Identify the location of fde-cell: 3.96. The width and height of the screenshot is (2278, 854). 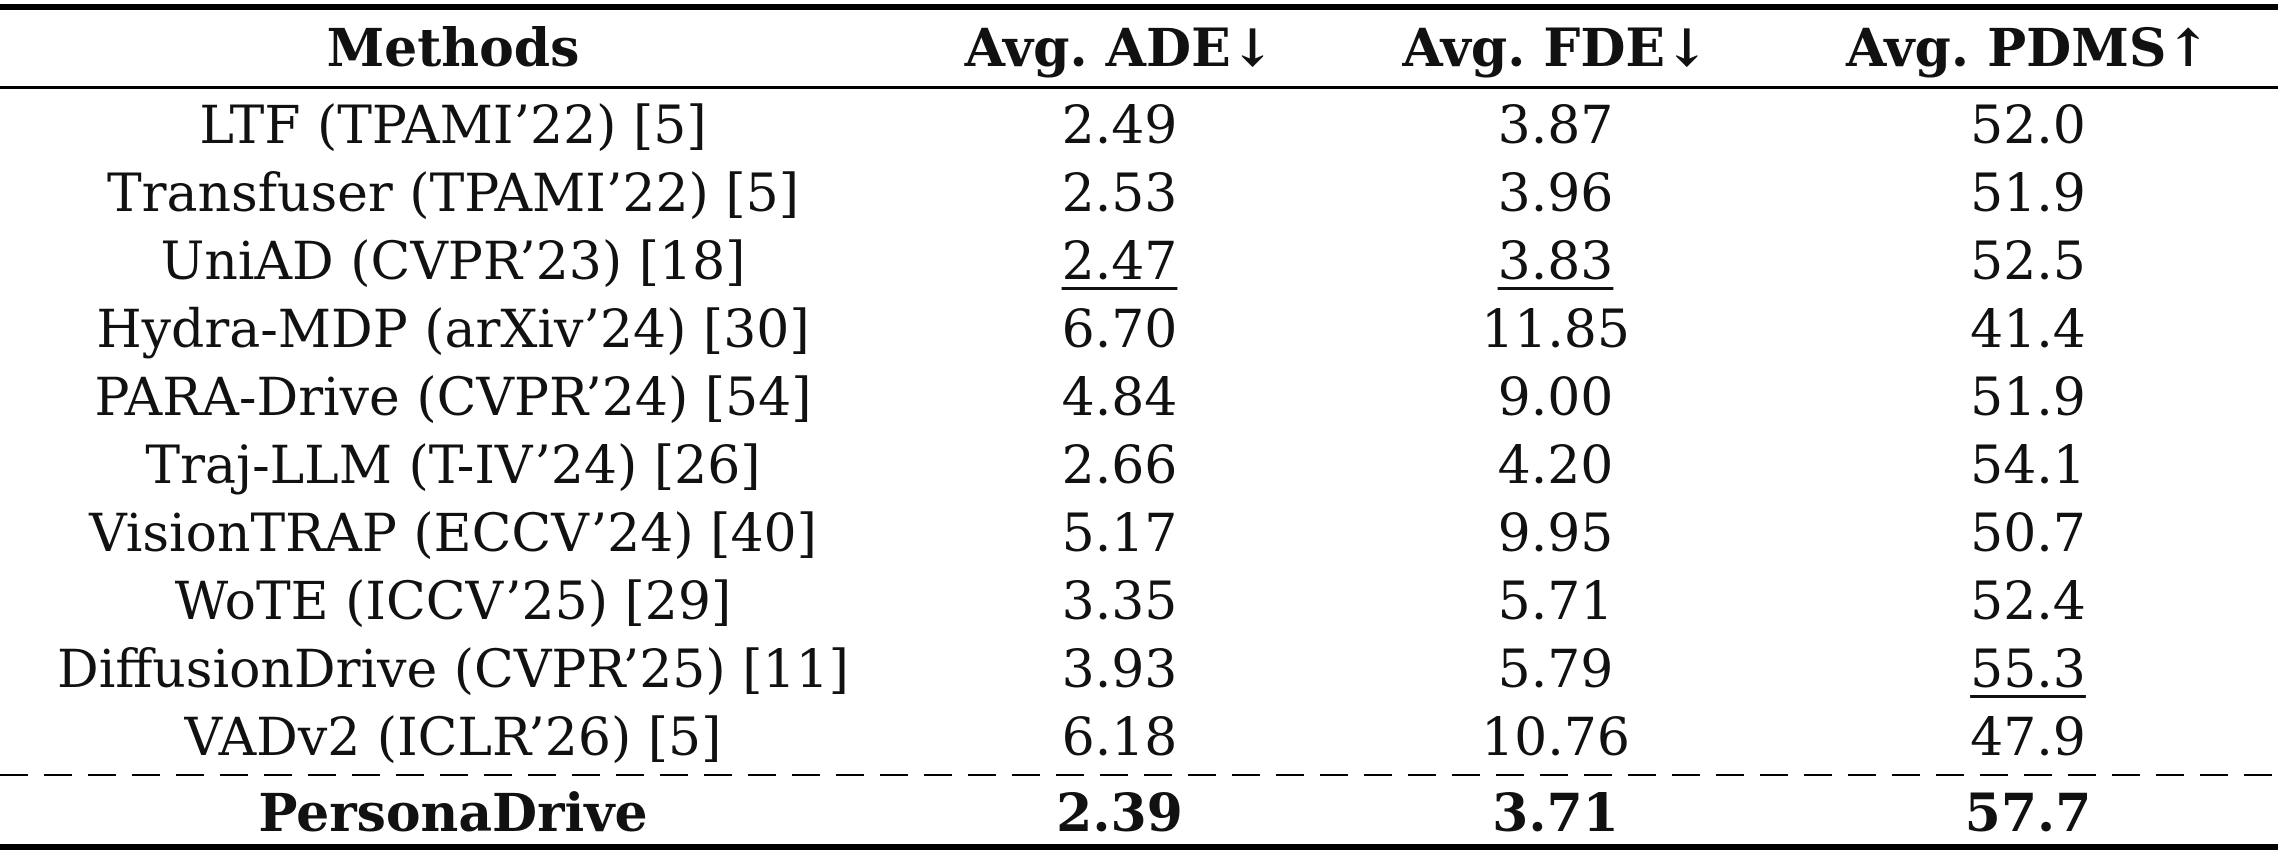
(1555, 194).